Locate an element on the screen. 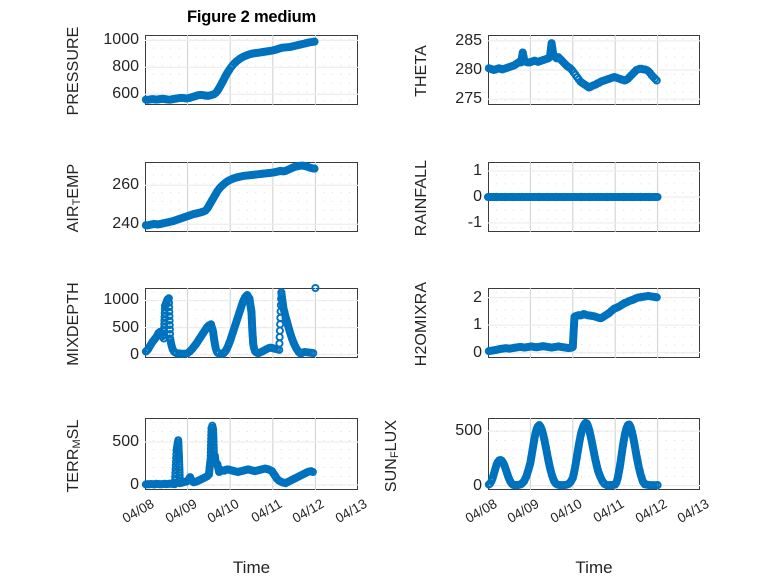 Image resolution: width=778 pixels, height=583 pixels. panel-theta is located at coordinates (592, 70).